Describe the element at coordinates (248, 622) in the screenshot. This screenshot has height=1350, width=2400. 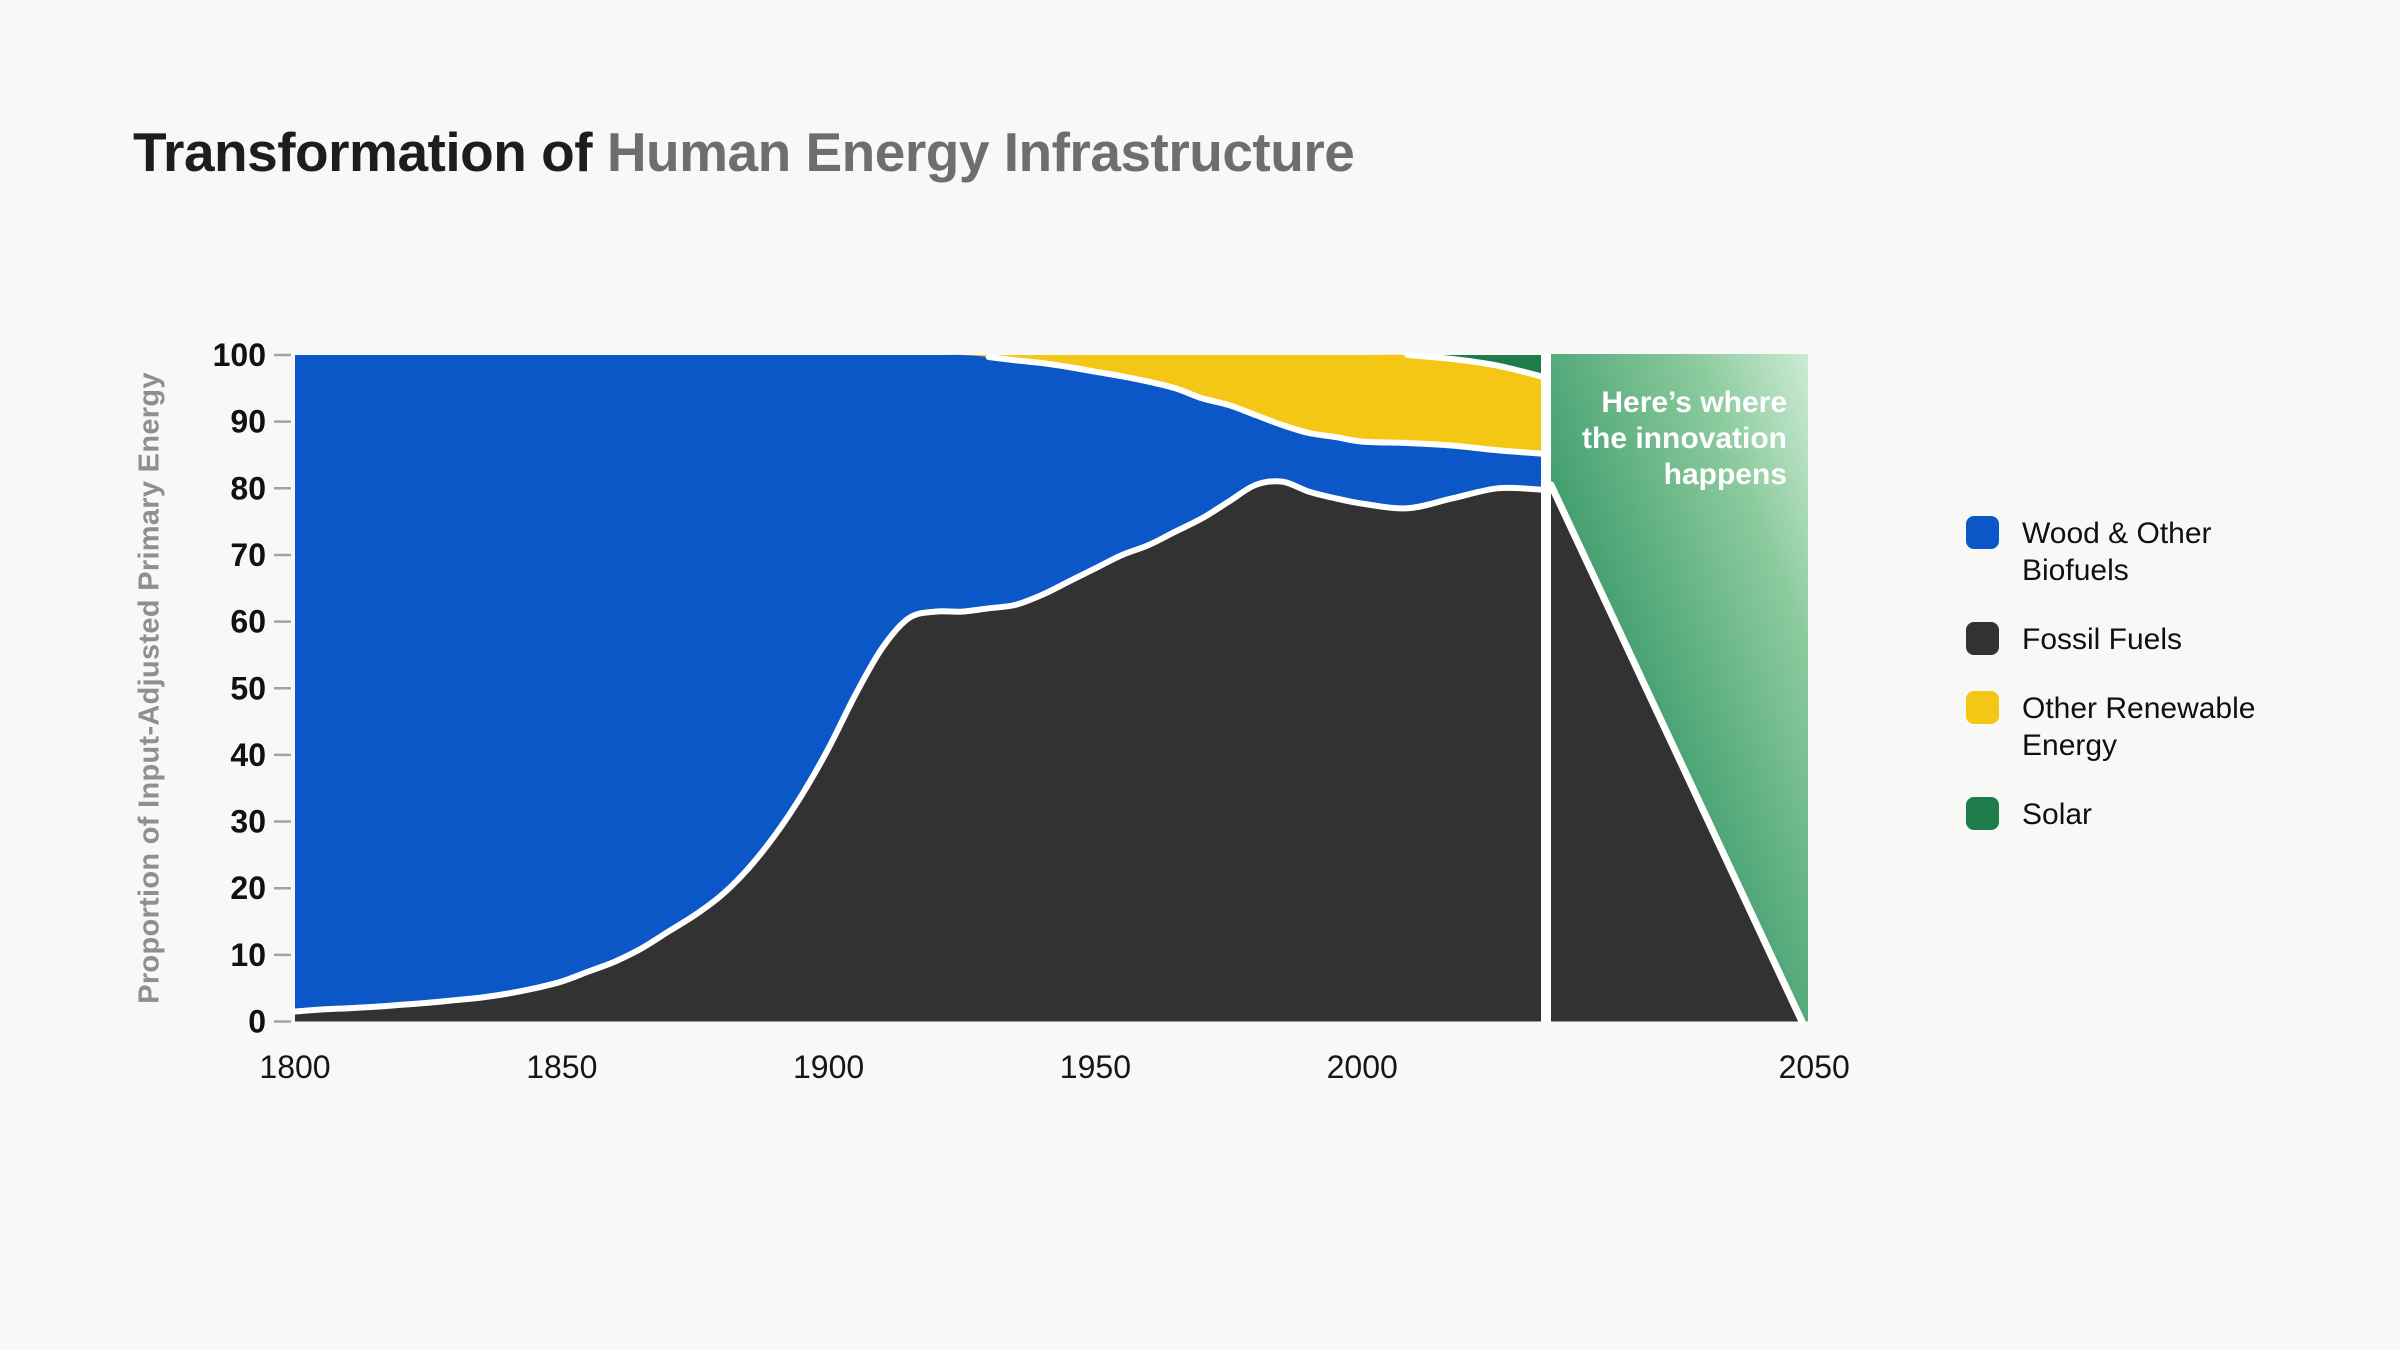
I see `y-tick-label: 60` at that location.